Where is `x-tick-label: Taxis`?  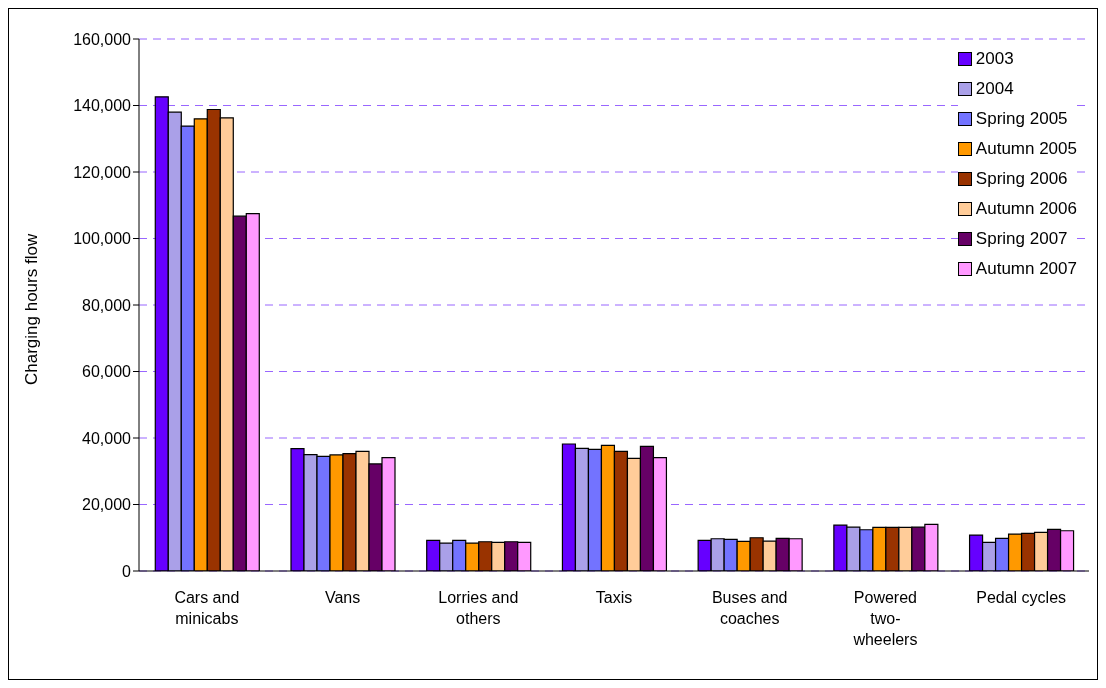
x-tick-label: Taxis is located at coordinates (614, 597).